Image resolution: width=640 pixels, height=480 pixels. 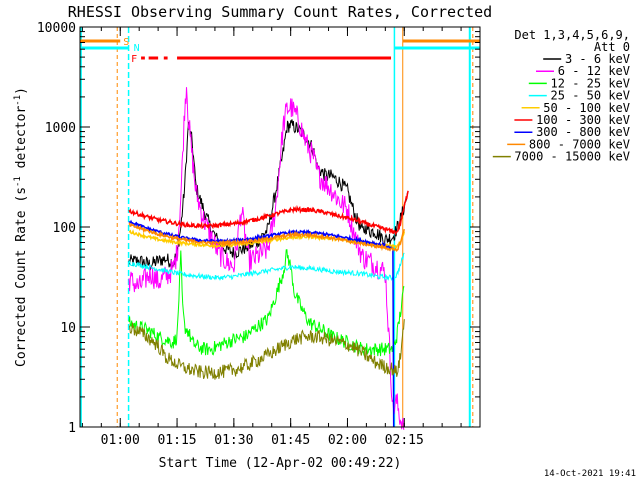 What do you see at coordinates (597, 59) in the screenshot?
I see `legend-entry: 3 - 6 keV` at bounding box center [597, 59].